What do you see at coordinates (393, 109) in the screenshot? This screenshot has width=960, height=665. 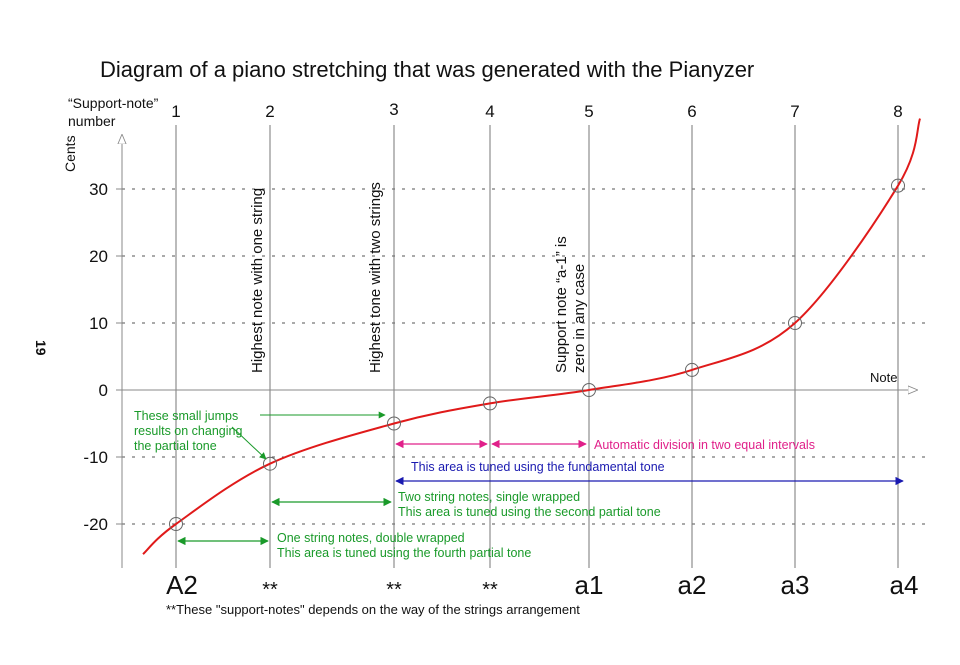 I see `support-number-3: 3` at bounding box center [393, 109].